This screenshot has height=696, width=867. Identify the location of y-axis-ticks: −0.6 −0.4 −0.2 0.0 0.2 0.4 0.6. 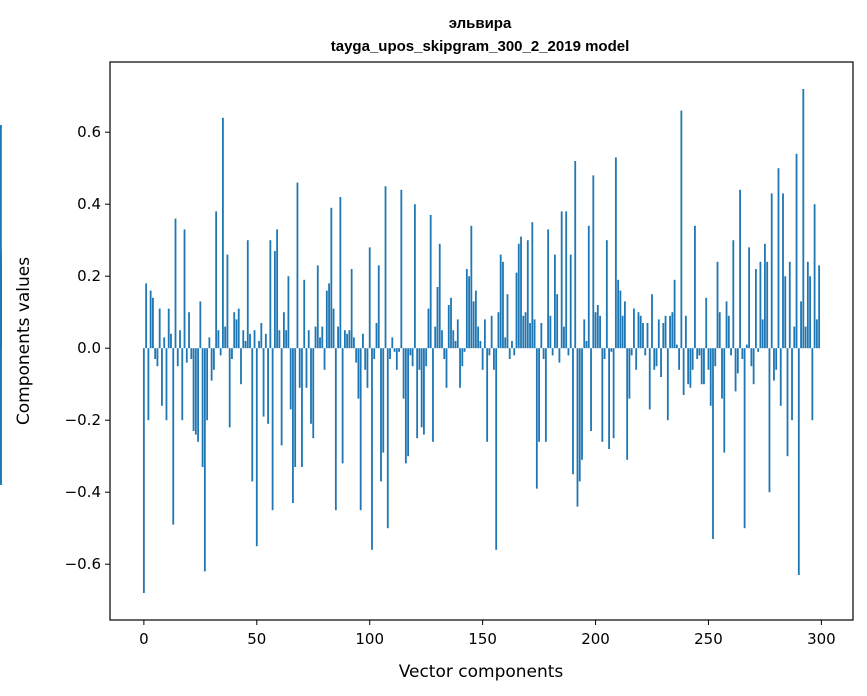
(87, 348).